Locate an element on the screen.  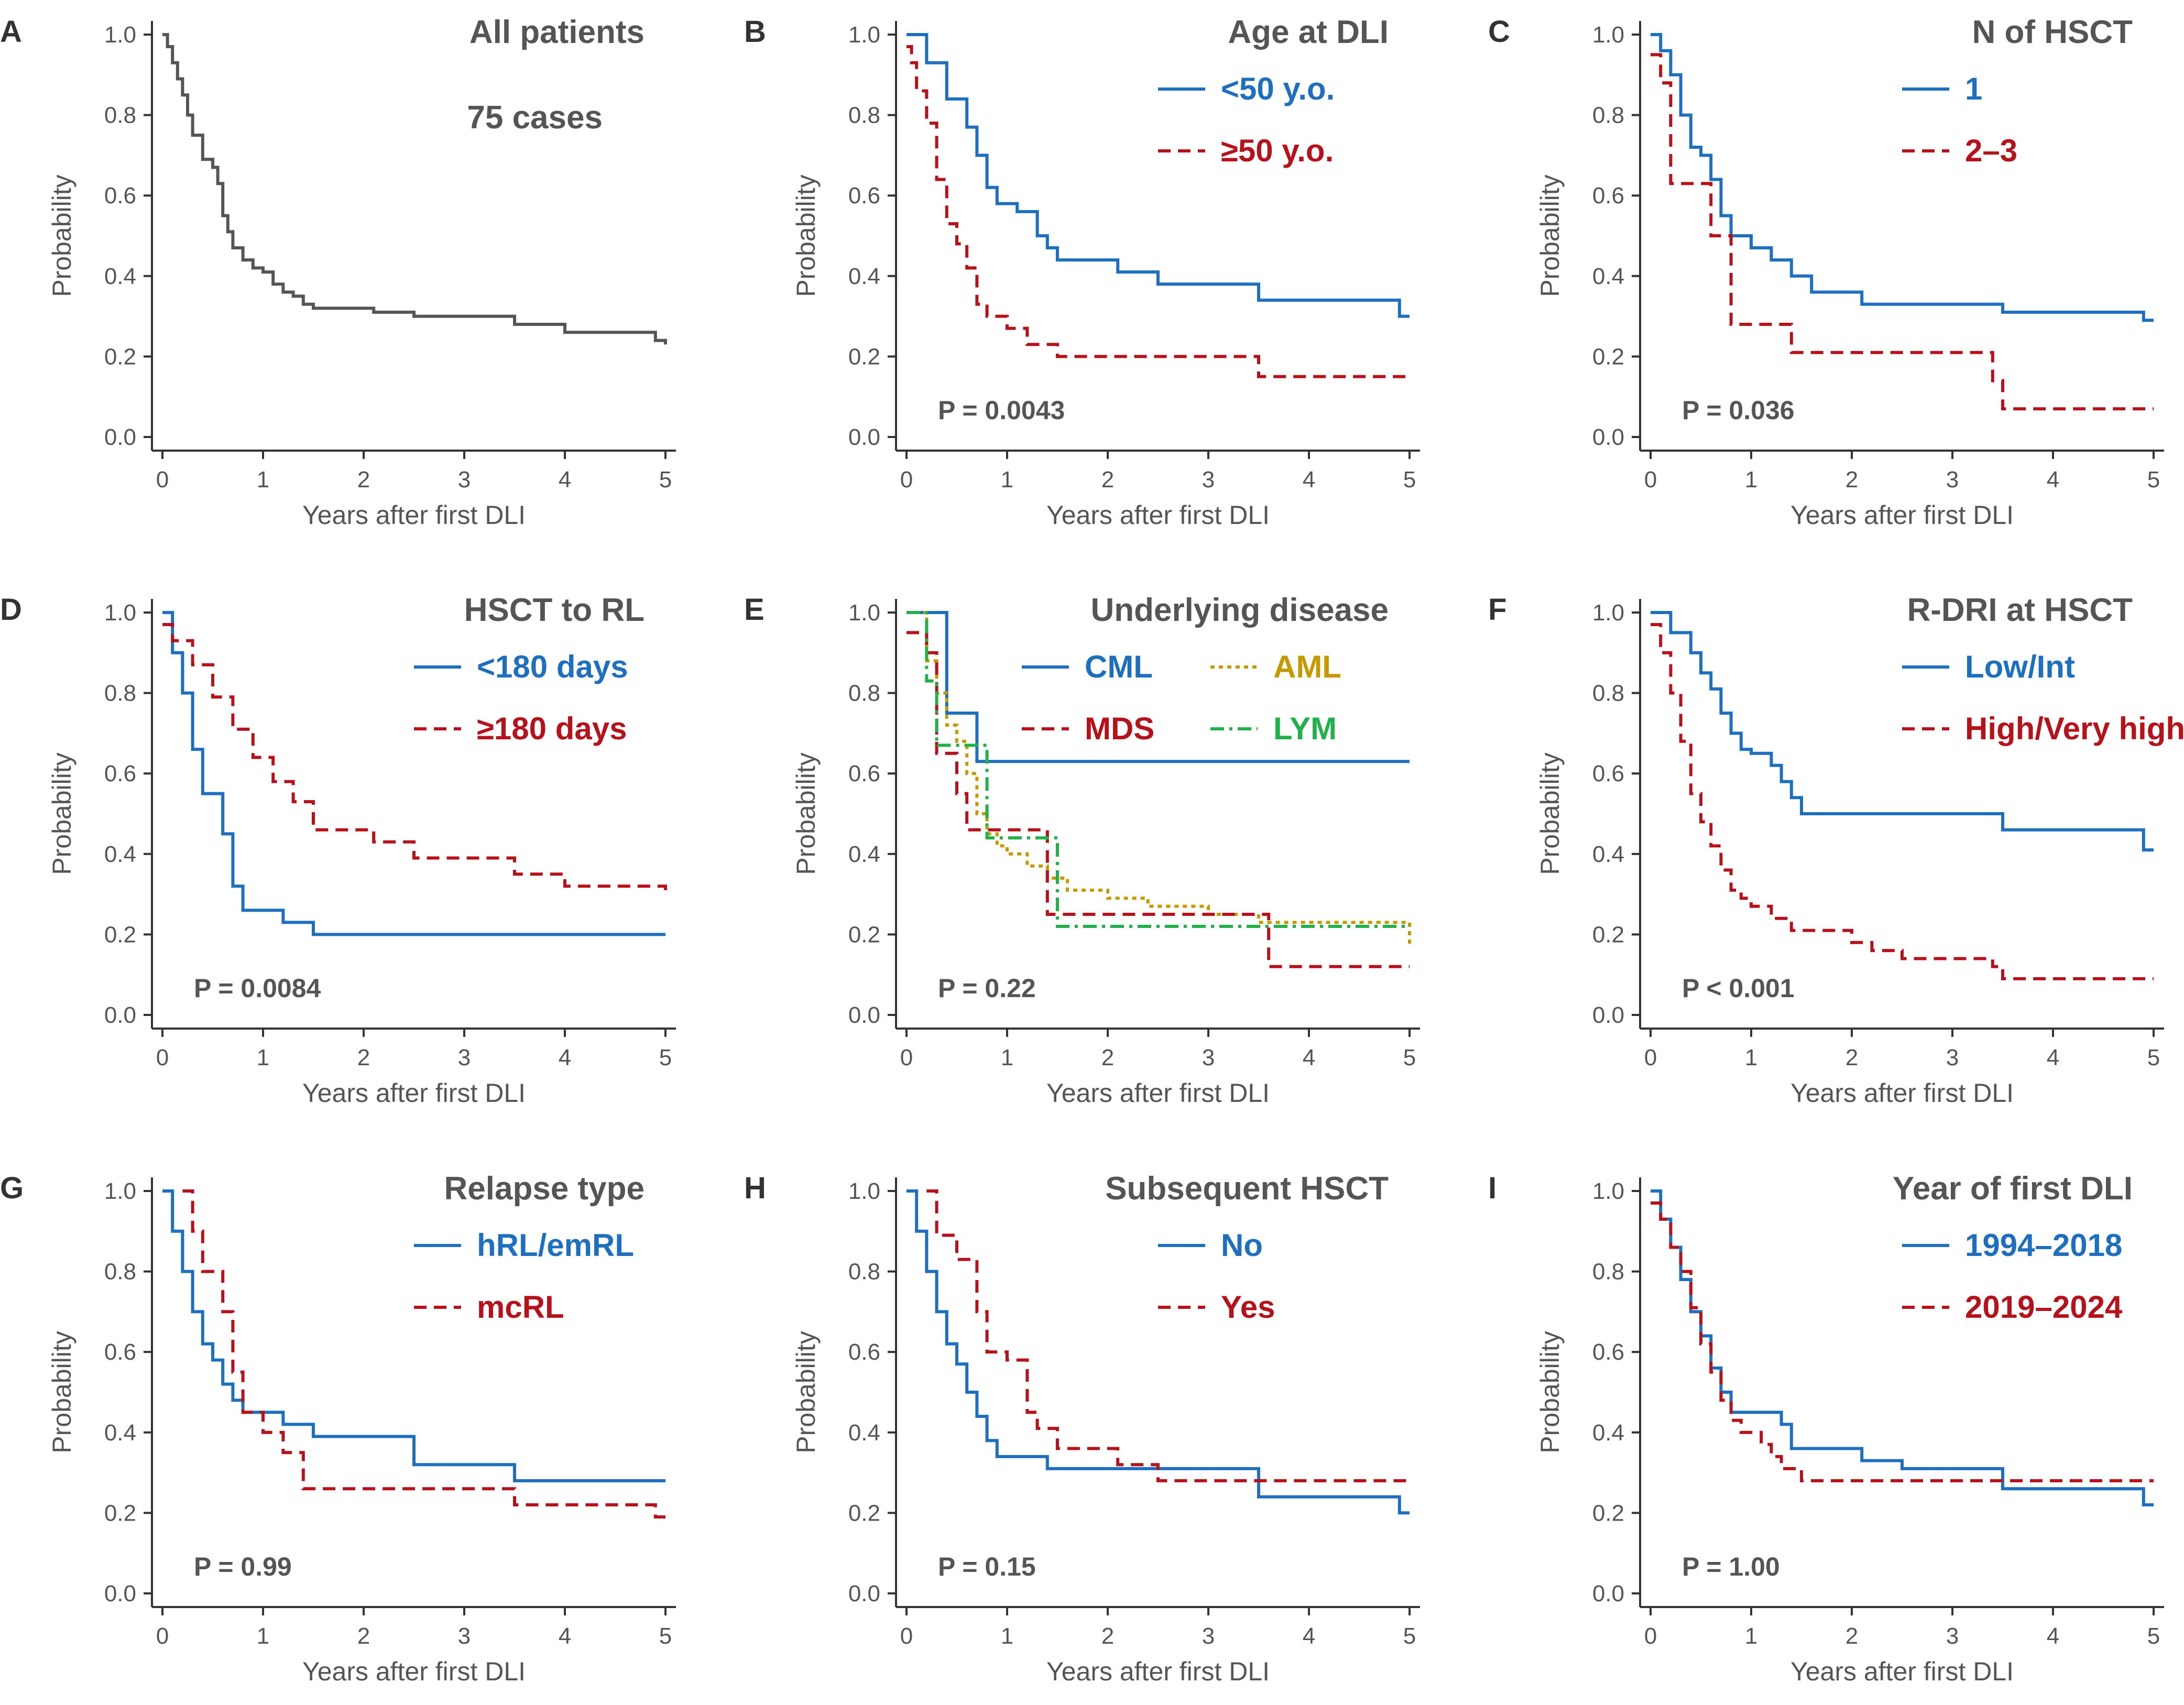
panel-title: Underlying disease is located at coordinates (1239, 610).